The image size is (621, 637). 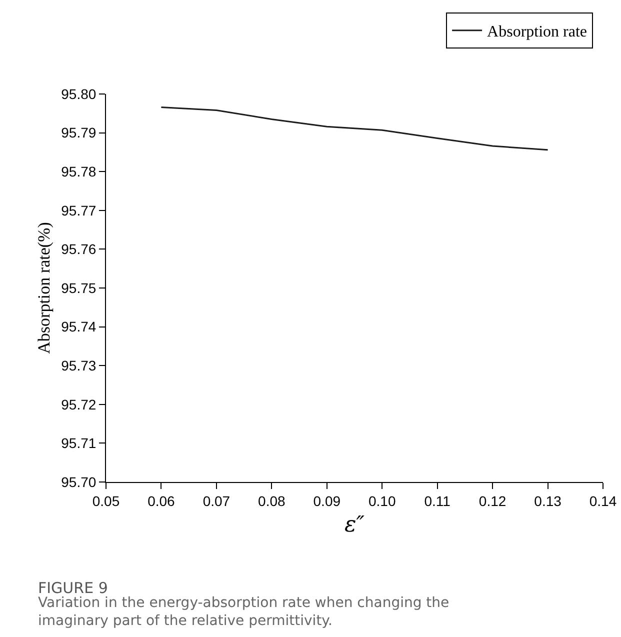 What do you see at coordinates (603, 500) in the screenshot?
I see `x-tick-label: 0.14` at bounding box center [603, 500].